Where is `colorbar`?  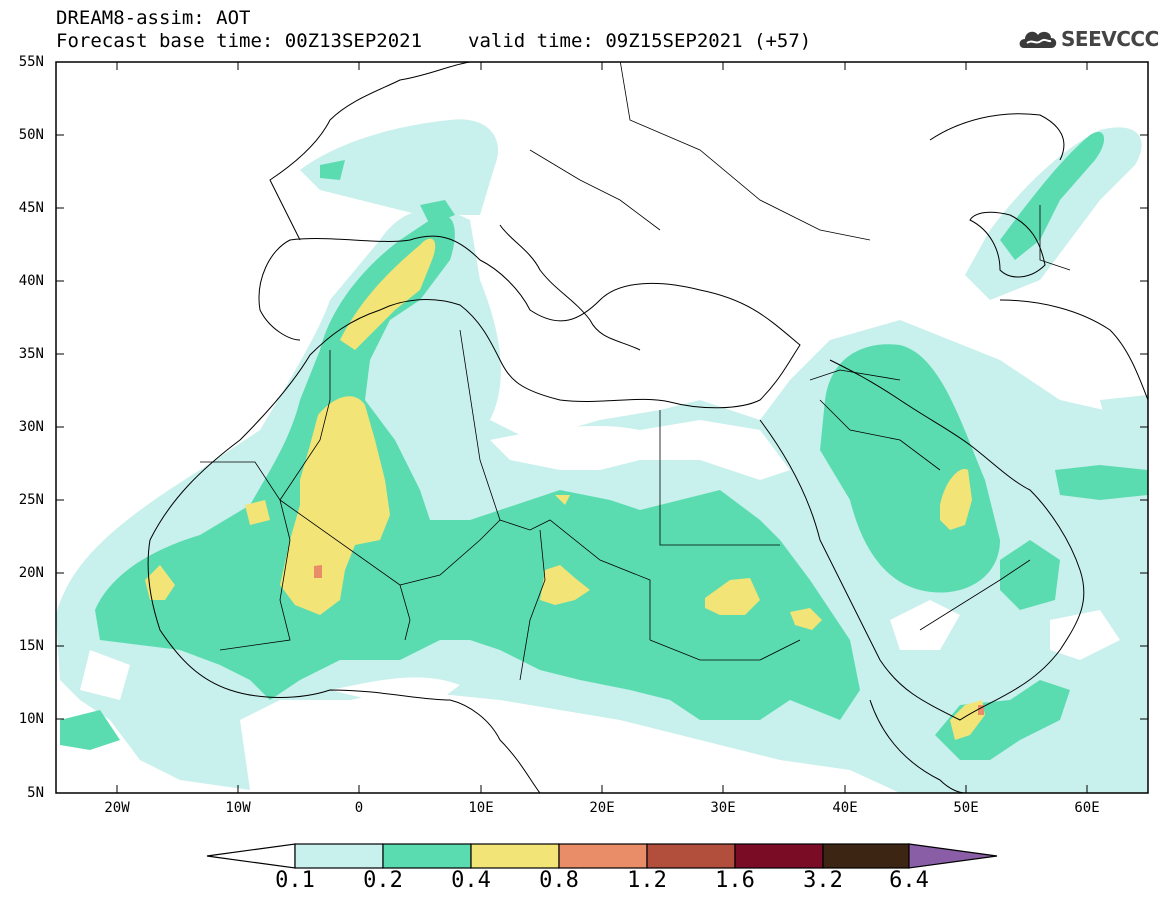 colorbar is located at coordinates (602, 856).